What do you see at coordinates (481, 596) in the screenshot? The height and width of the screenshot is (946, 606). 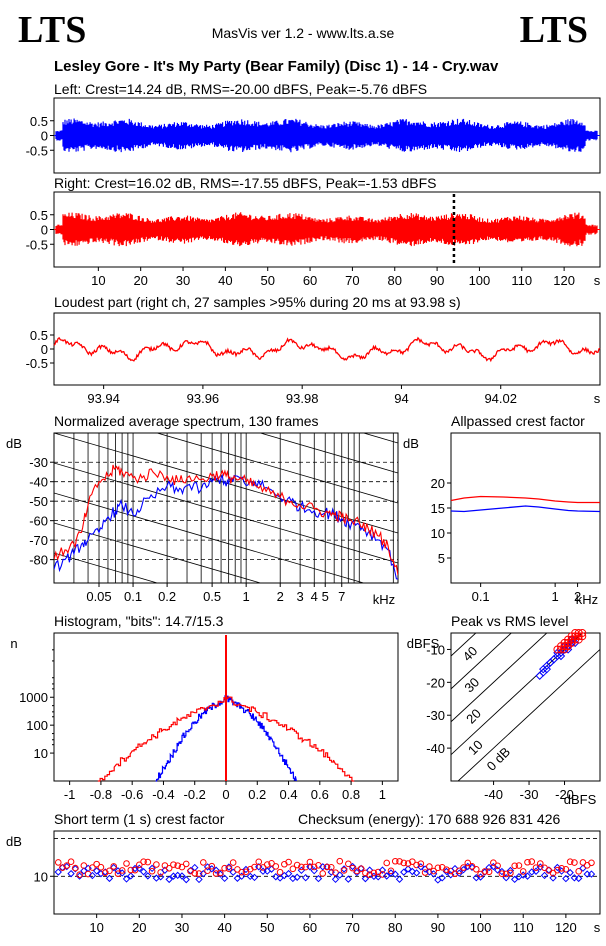 I see `allpass-xtick-label: 0.1` at bounding box center [481, 596].